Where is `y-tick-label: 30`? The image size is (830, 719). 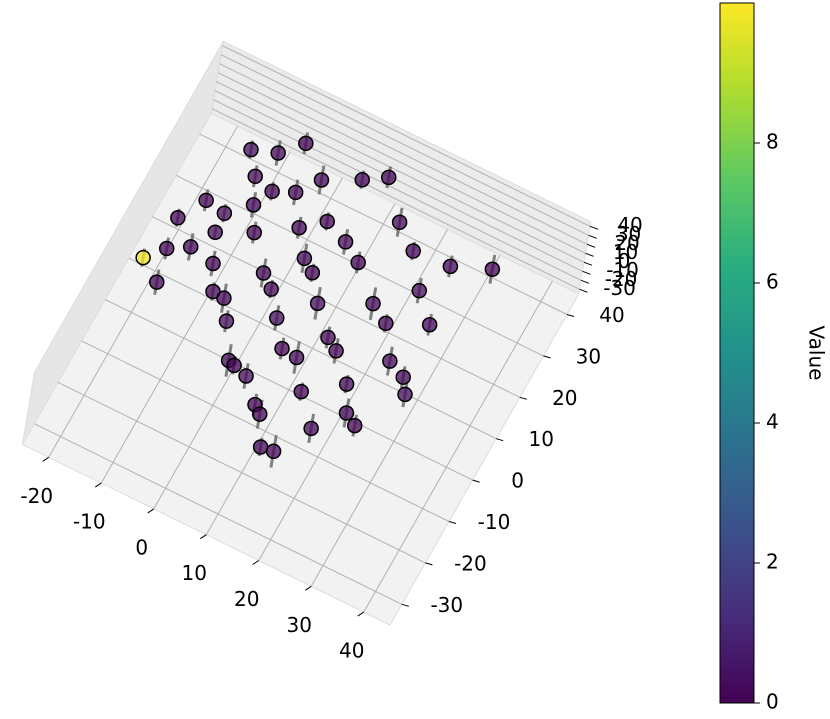
y-tick-label: 30 is located at coordinates (588, 356).